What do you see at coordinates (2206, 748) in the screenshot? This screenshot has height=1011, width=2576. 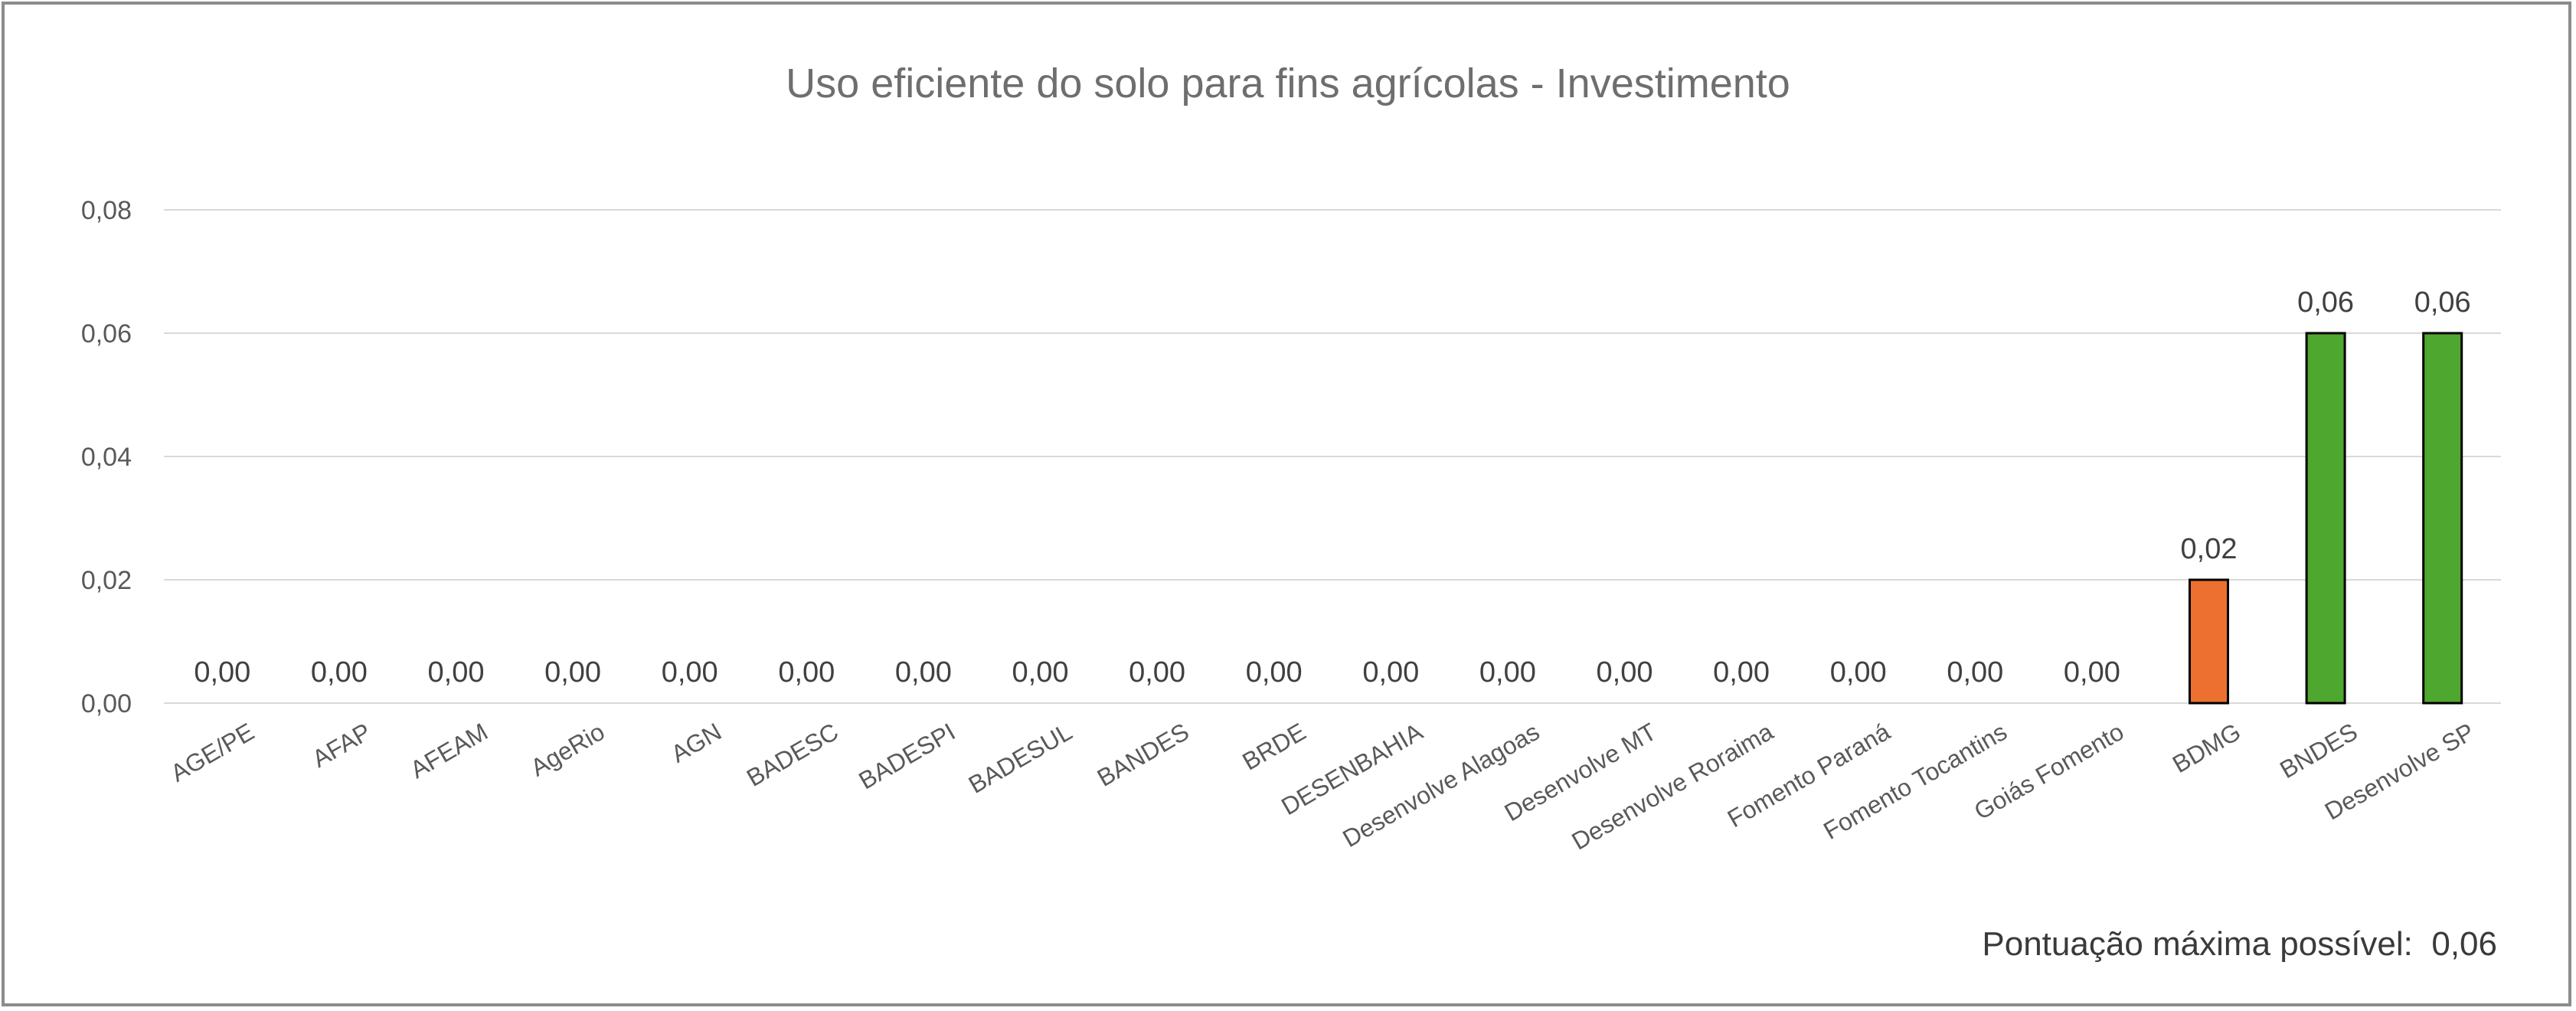 I see `category-label: BDMG` at bounding box center [2206, 748].